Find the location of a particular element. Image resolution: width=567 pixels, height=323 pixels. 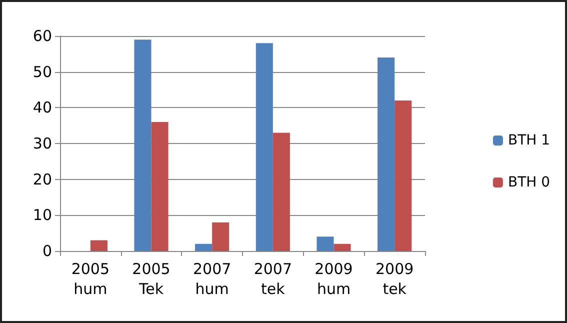

y-tick-label: 50 is located at coordinates (42, 71).